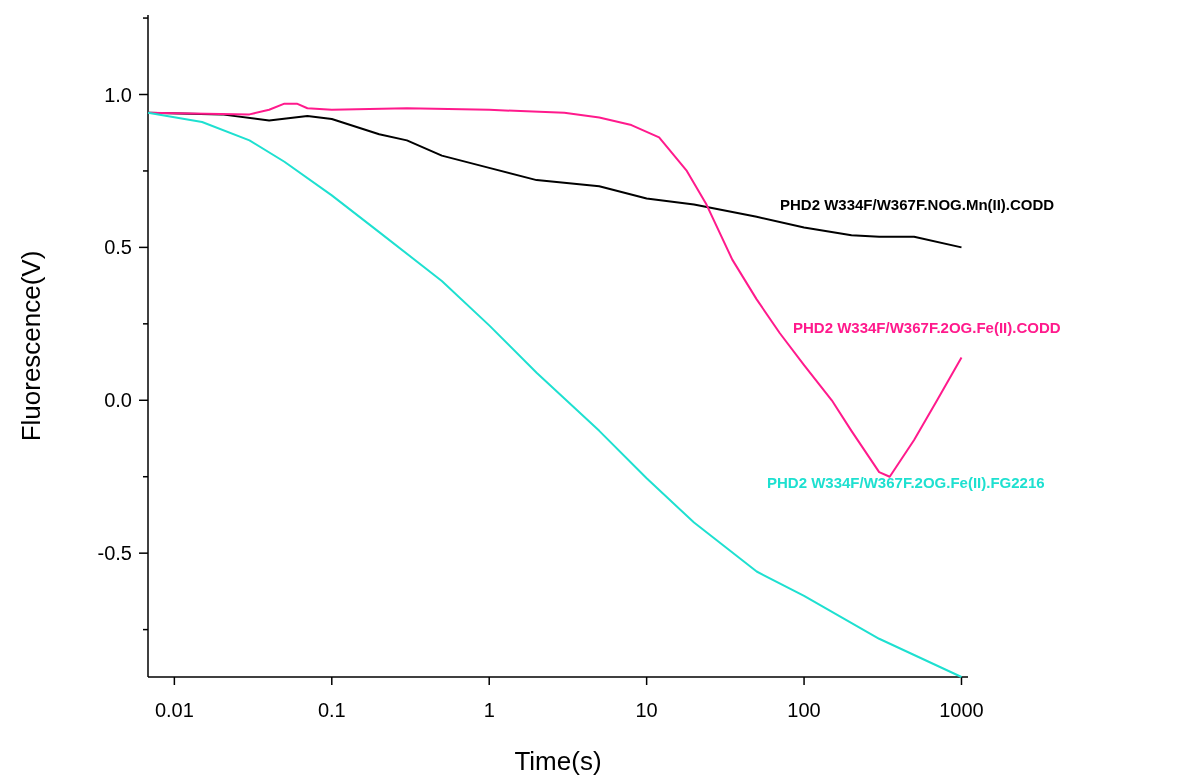 This screenshot has height=778, width=1181. What do you see at coordinates (646, 710) in the screenshot?
I see `x-tick-label: 10` at bounding box center [646, 710].